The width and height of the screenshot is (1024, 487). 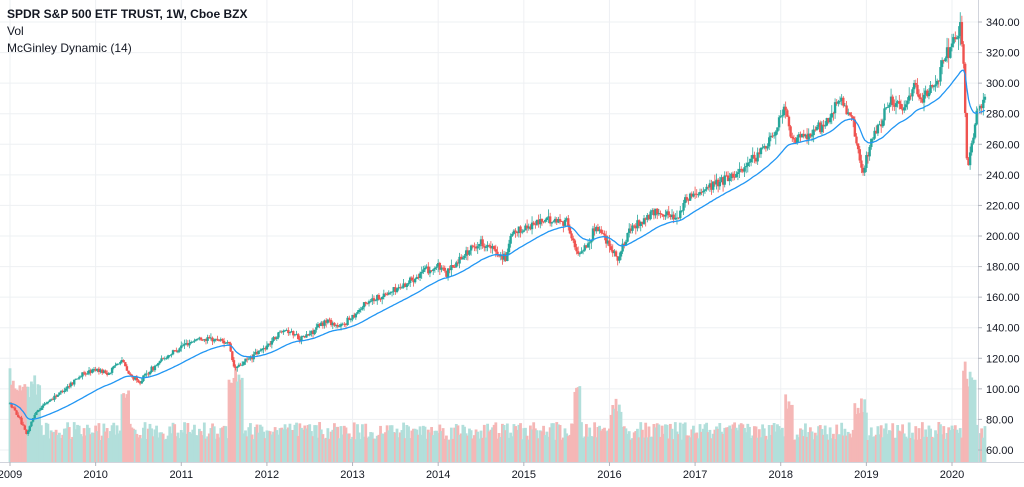 I want to click on mcginley-legend: McGinley Dynamic (14), so click(x=69, y=48).